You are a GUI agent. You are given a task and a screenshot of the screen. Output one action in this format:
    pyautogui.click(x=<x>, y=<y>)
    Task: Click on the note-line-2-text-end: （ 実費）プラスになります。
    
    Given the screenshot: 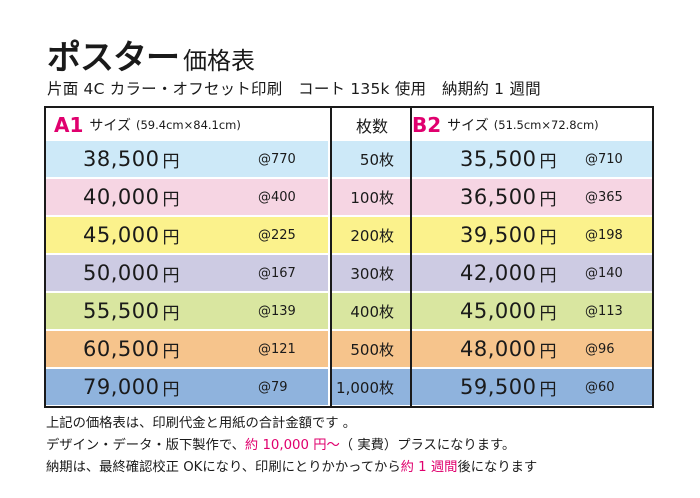 What is the action you would take?
    pyautogui.click(x=427, y=445)
    